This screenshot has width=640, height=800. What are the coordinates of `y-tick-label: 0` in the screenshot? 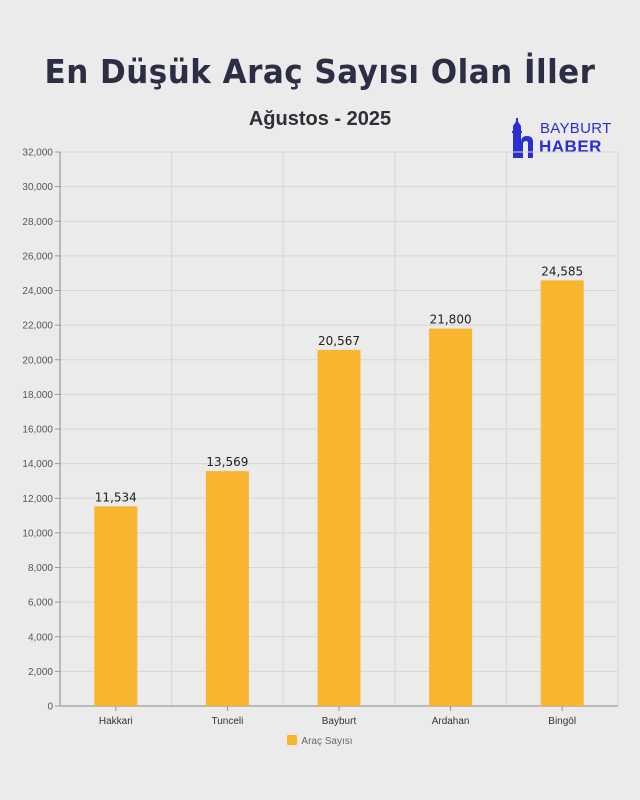 It's located at (50, 707).